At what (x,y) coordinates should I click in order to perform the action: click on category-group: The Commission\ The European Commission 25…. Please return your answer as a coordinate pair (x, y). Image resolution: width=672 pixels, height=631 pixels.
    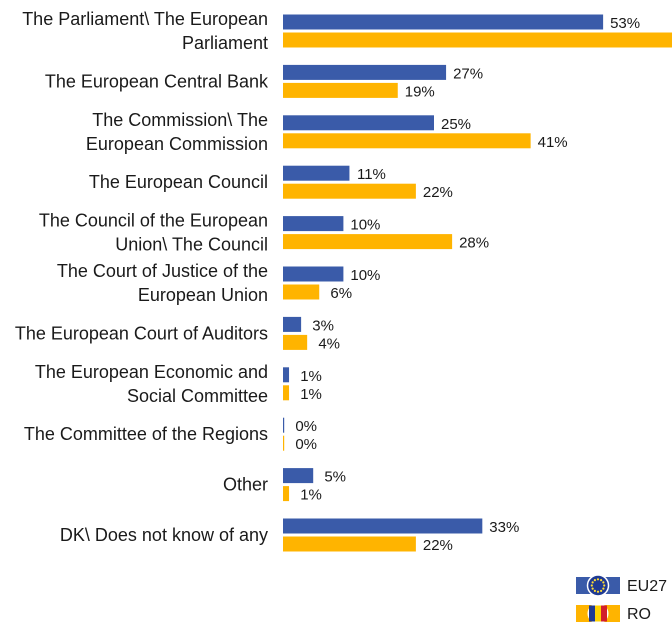
    Looking at the image, I should click on (327, 132).